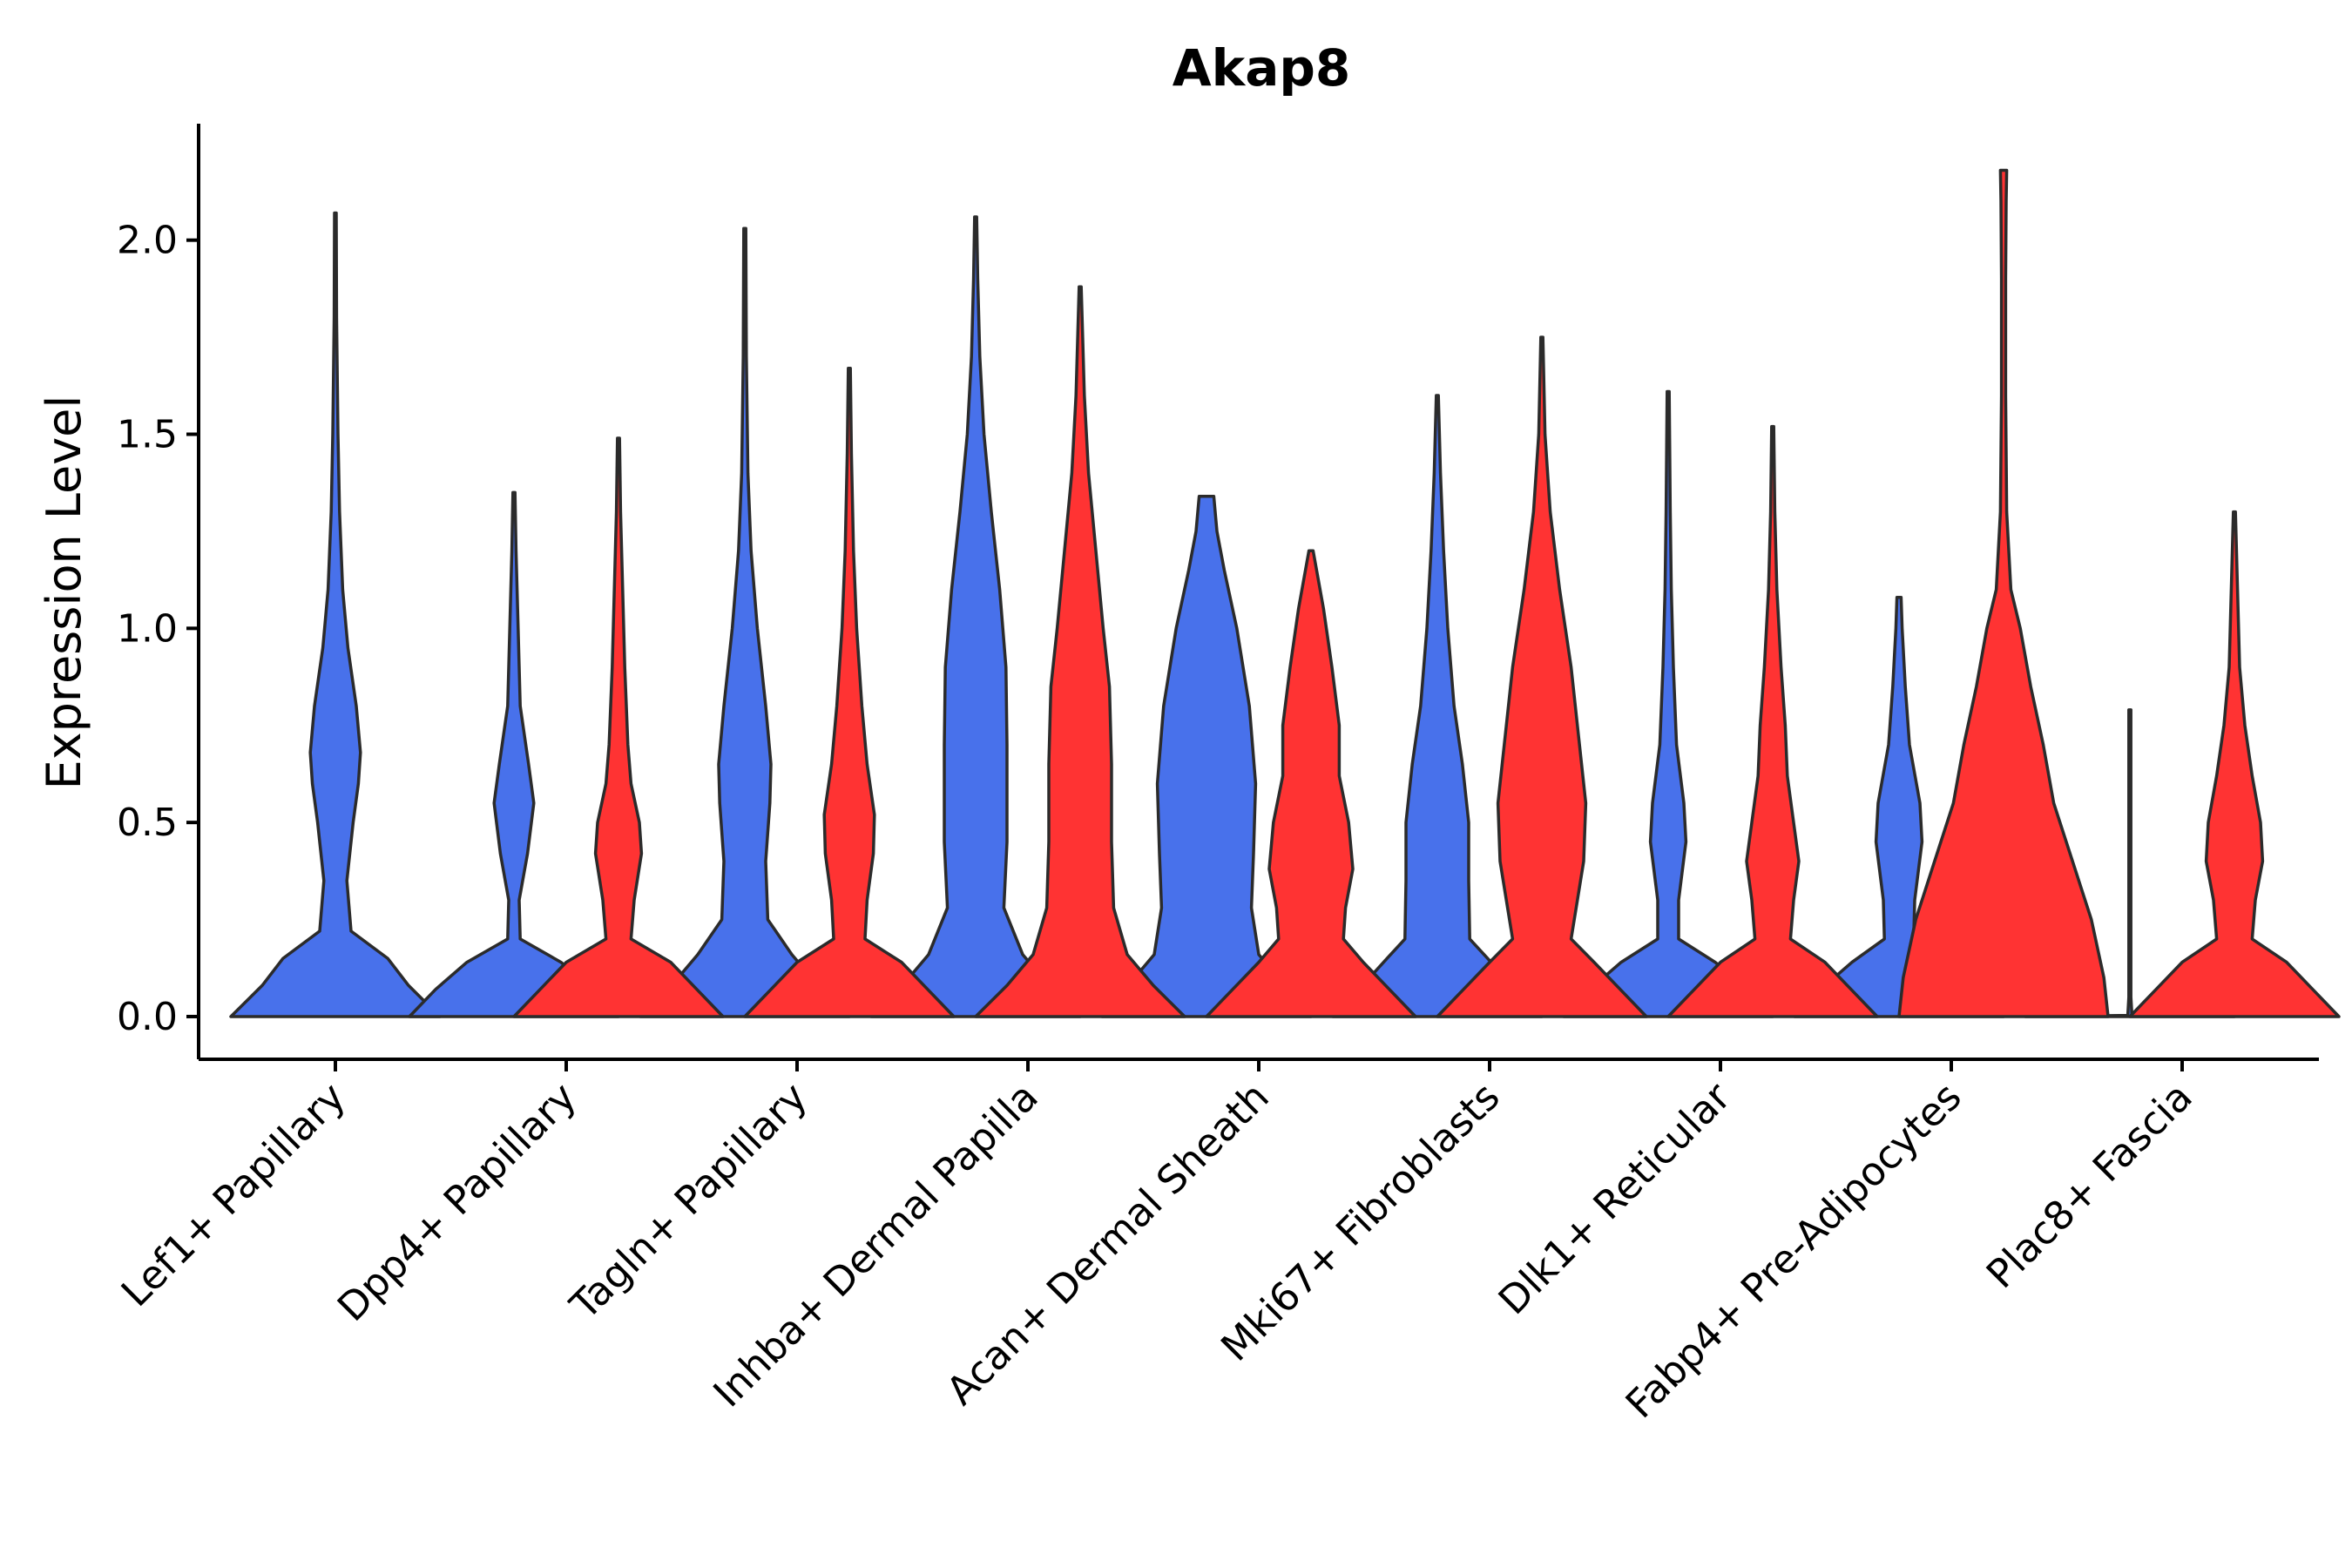 The image size is (2352, 1568). I want to click on x-category-label: Lef1+ Papillary, so click(233, 1194).